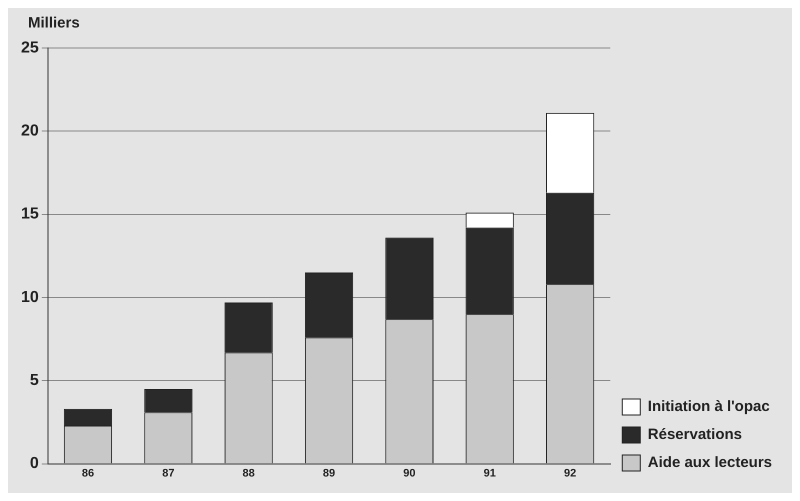 This screenshot has height=501, width=800. What do you see at coordinates (570, 473) in the screenshot?
I see `x-tick-label: 92` at bounding box center [570, 473].